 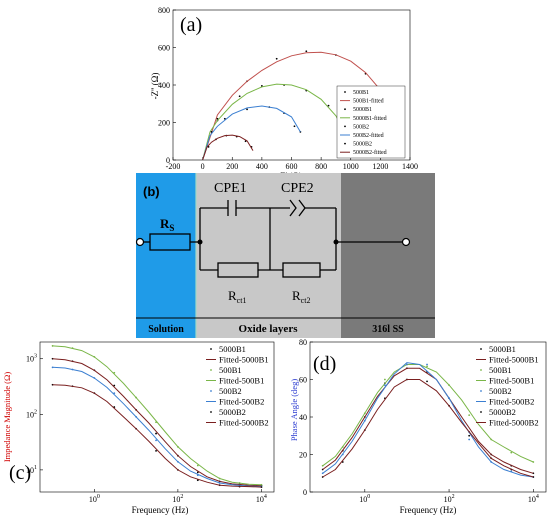 I want to click on panel-a-xtick-label: 0, so click(x=203, y=166).